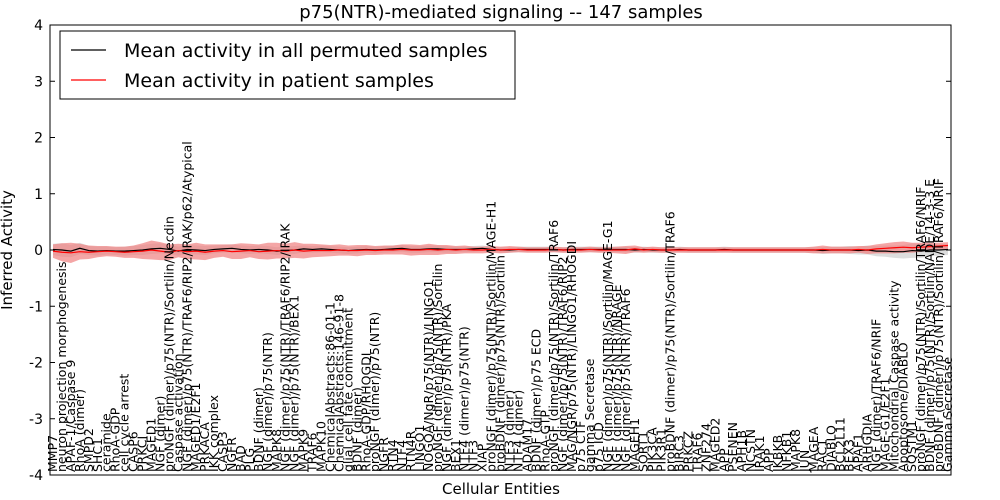  I want to click on entity-label: NGF (dimer)/p75(NTR)/TRAF6, so click(625, 380).